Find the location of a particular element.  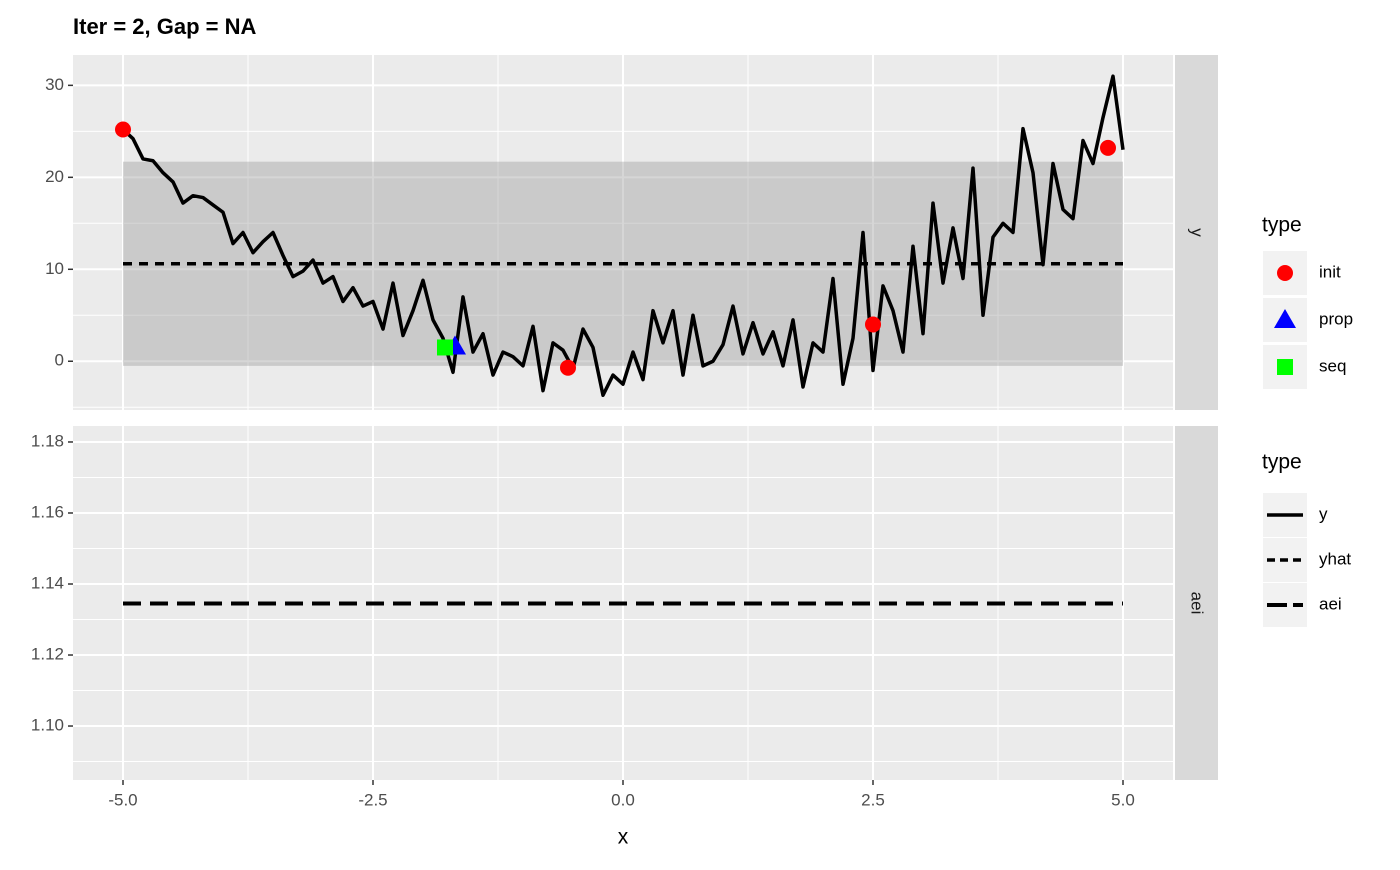

y-tick-label: 1.18 is located at coordinates (47, 440).